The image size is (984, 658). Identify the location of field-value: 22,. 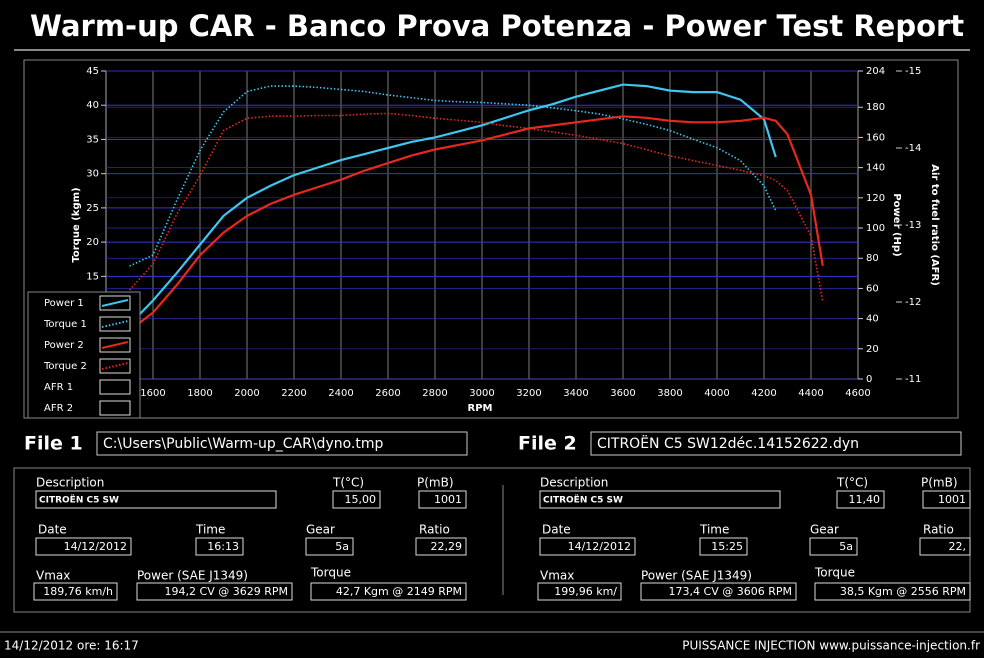
(958, 546).